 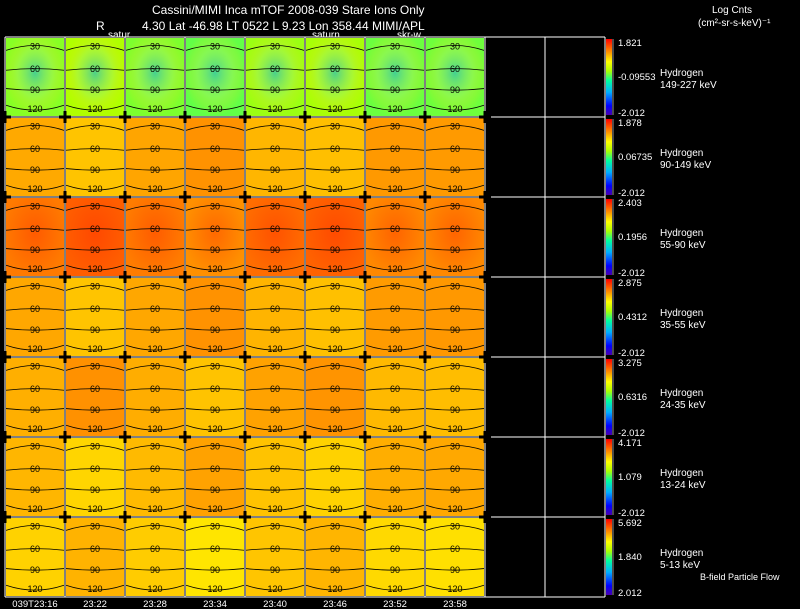 What do you see at coordinates (630, 43) in the screenshot?
I see `colorbar-max-label: 1.821` at bounding box center [630, 43].